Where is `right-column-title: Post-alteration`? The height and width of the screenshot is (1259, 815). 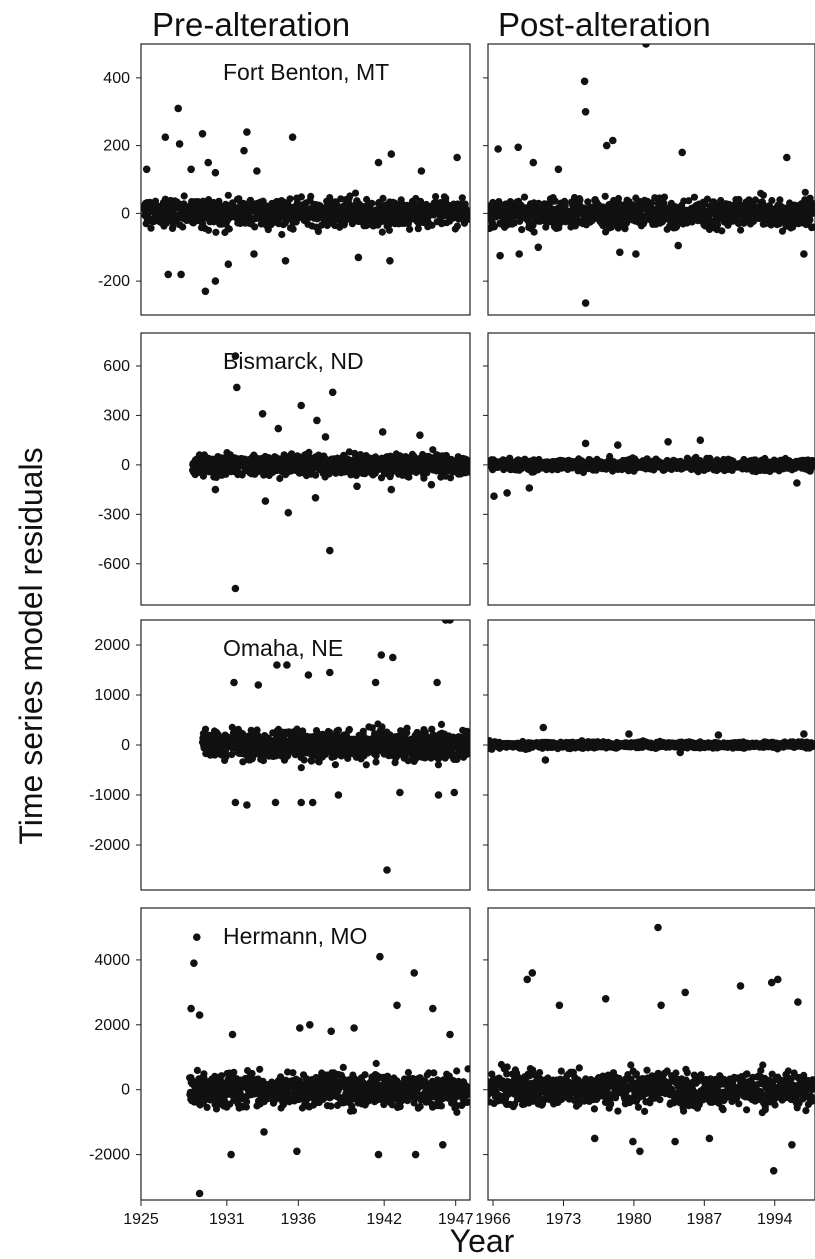 right-column-title: Post-alteration is located at coordinates (604, 24).